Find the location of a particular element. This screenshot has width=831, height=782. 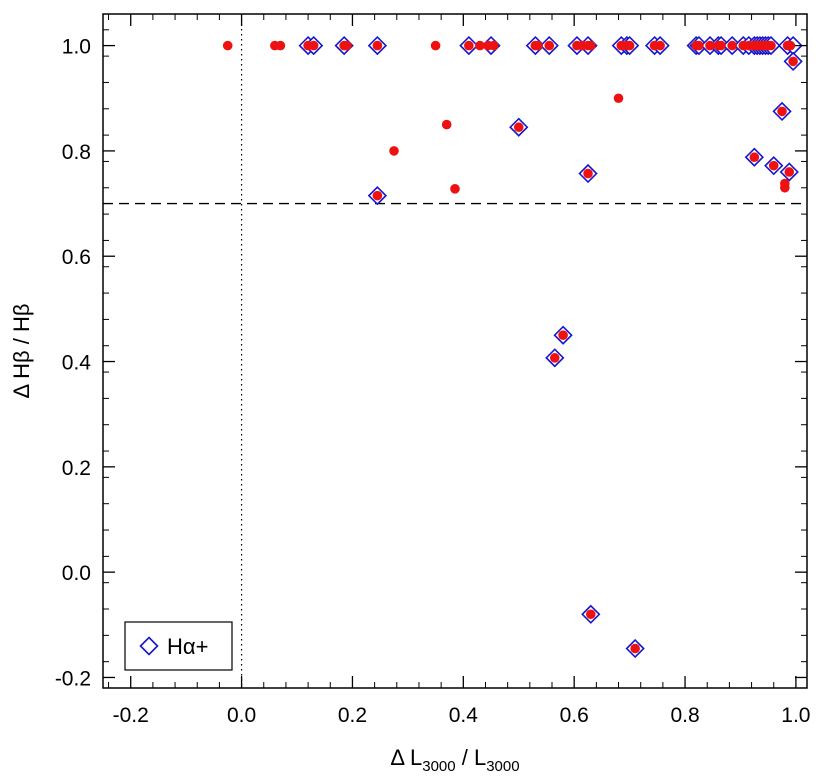

x-axis-title: Δ L3000 / L3000 is located at coordinates (454, 760).